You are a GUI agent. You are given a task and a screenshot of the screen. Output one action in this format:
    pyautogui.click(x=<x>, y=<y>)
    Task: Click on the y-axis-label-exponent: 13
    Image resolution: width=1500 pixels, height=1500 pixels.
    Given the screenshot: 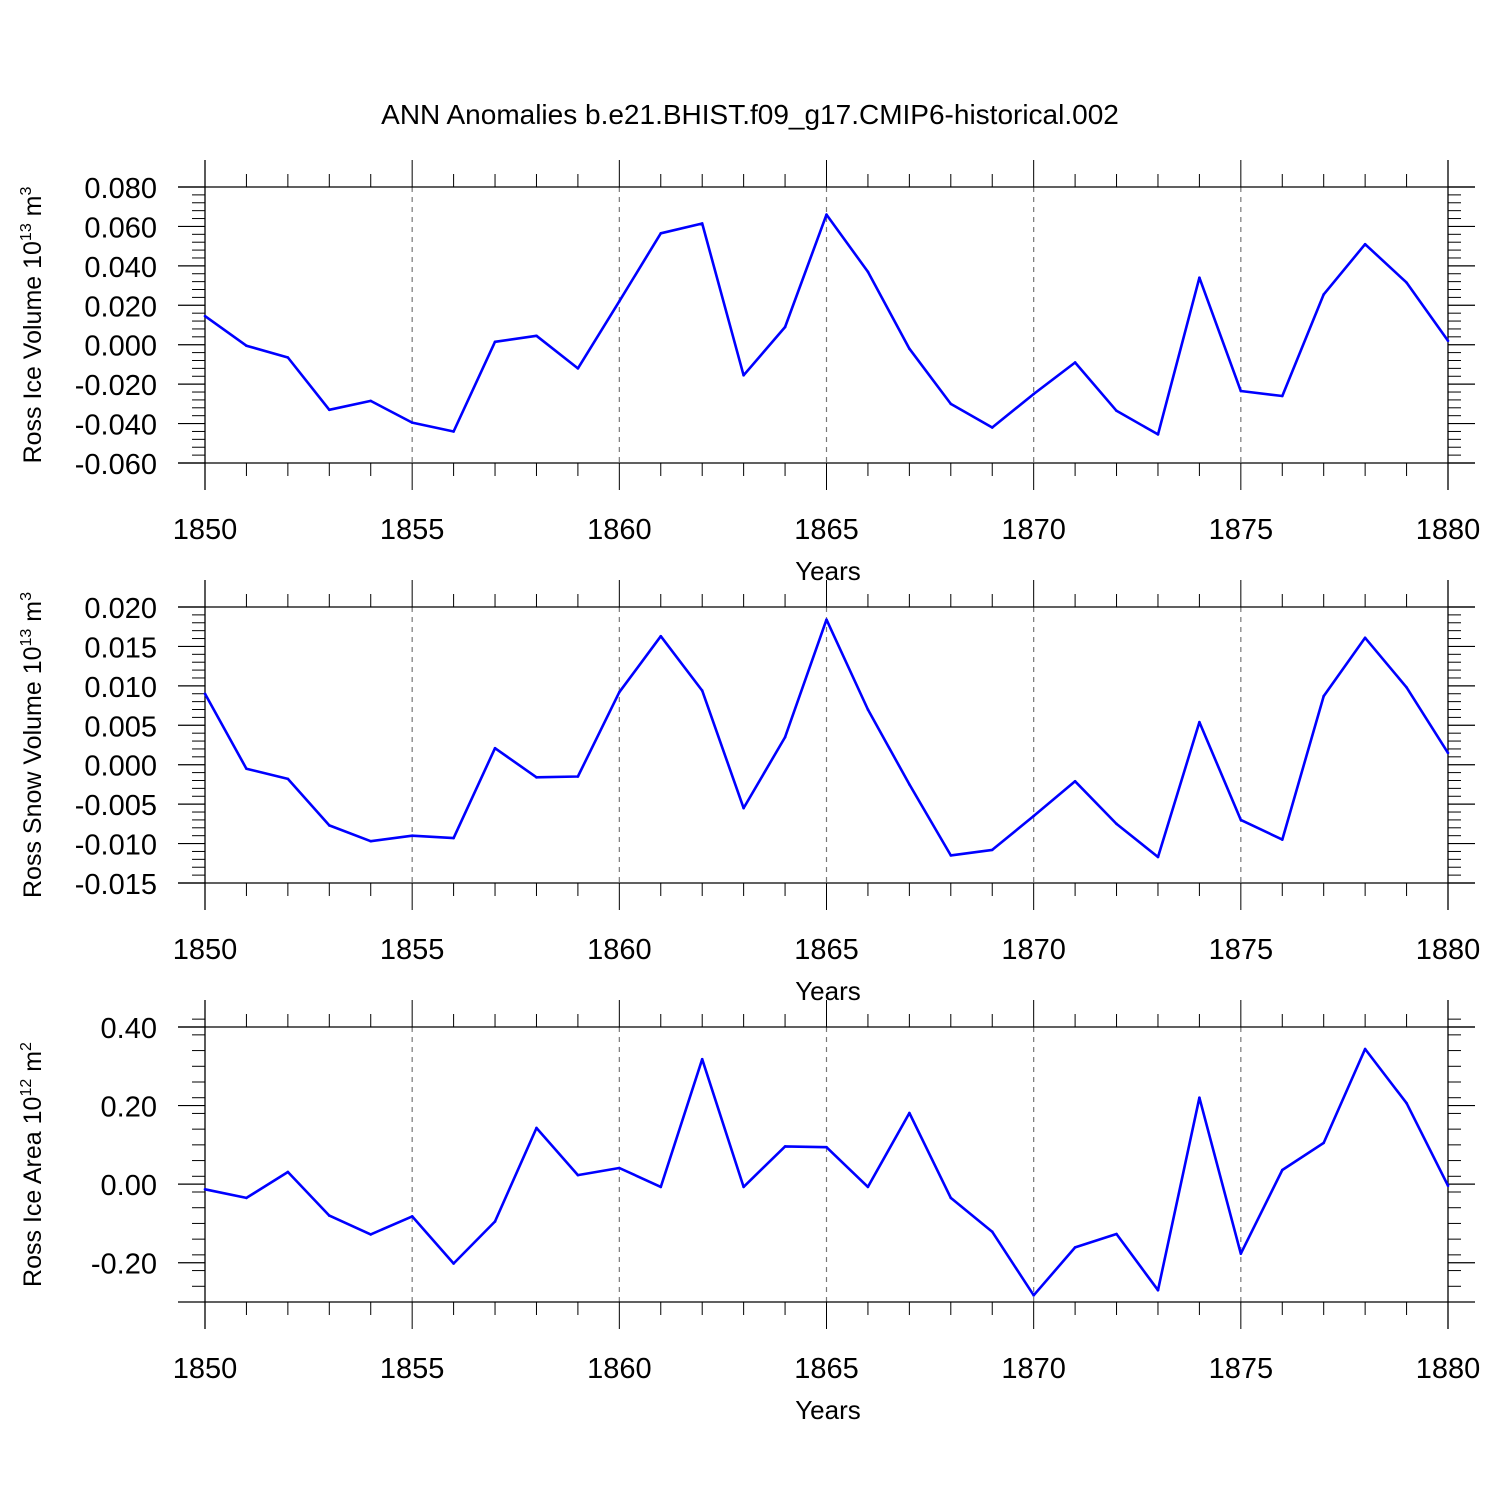 What is the action you would take?
    pyautogui.click(x=26, y=638)
    